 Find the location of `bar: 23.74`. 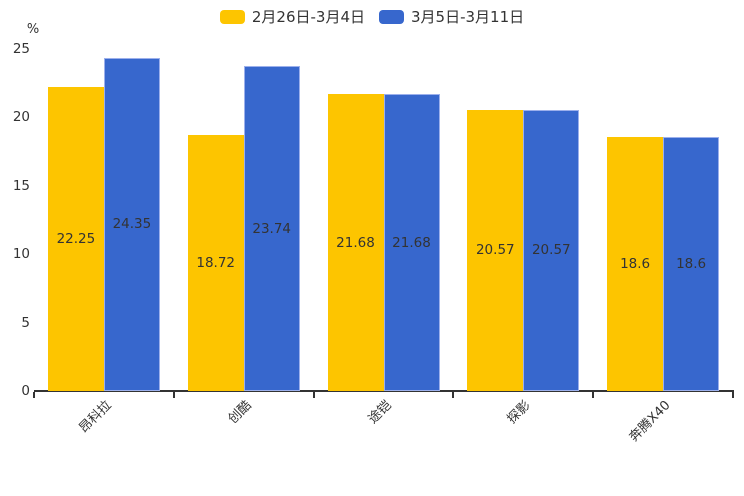

bar: 23.74 is located at coordinates (271, 228).